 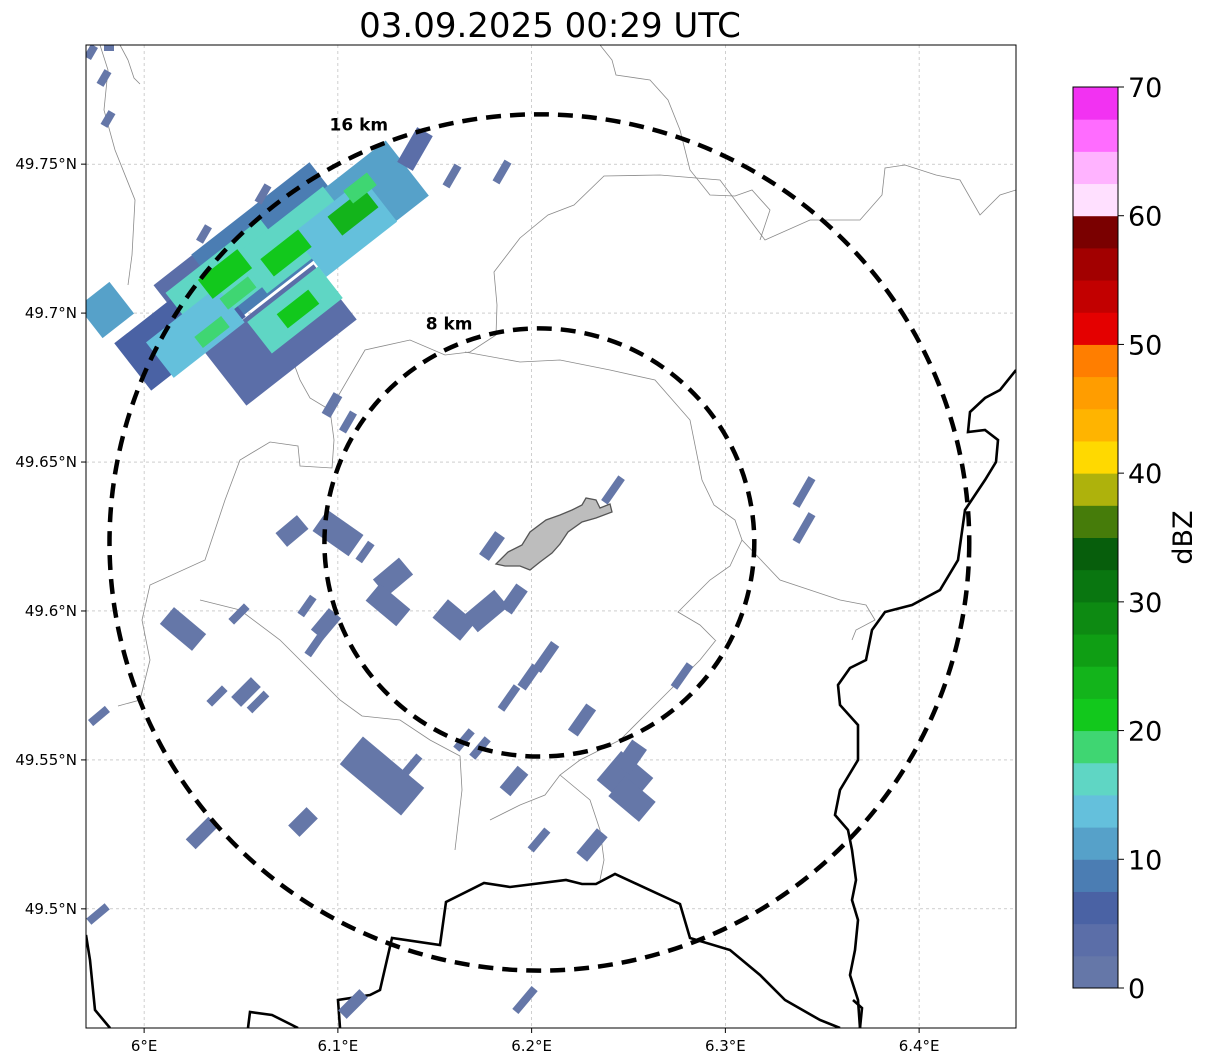 I want to click on lat-tick-label: 49.65°N, so click(x=46, y=462).